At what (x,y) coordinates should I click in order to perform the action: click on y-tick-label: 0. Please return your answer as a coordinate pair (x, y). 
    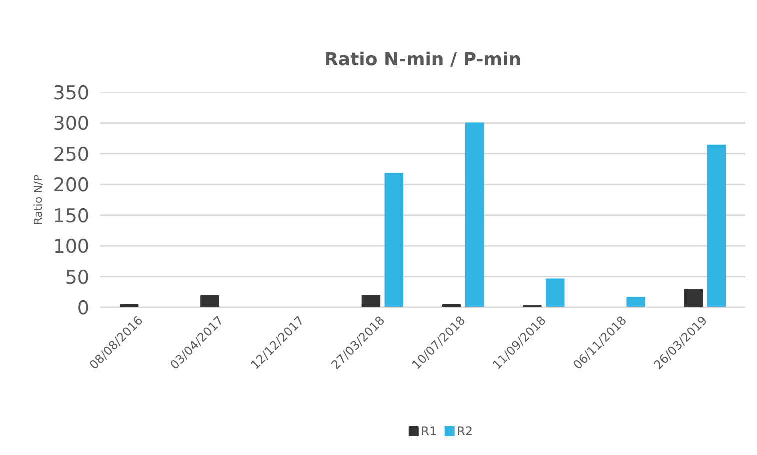
    Looking at the image, I should click on (83, 309).